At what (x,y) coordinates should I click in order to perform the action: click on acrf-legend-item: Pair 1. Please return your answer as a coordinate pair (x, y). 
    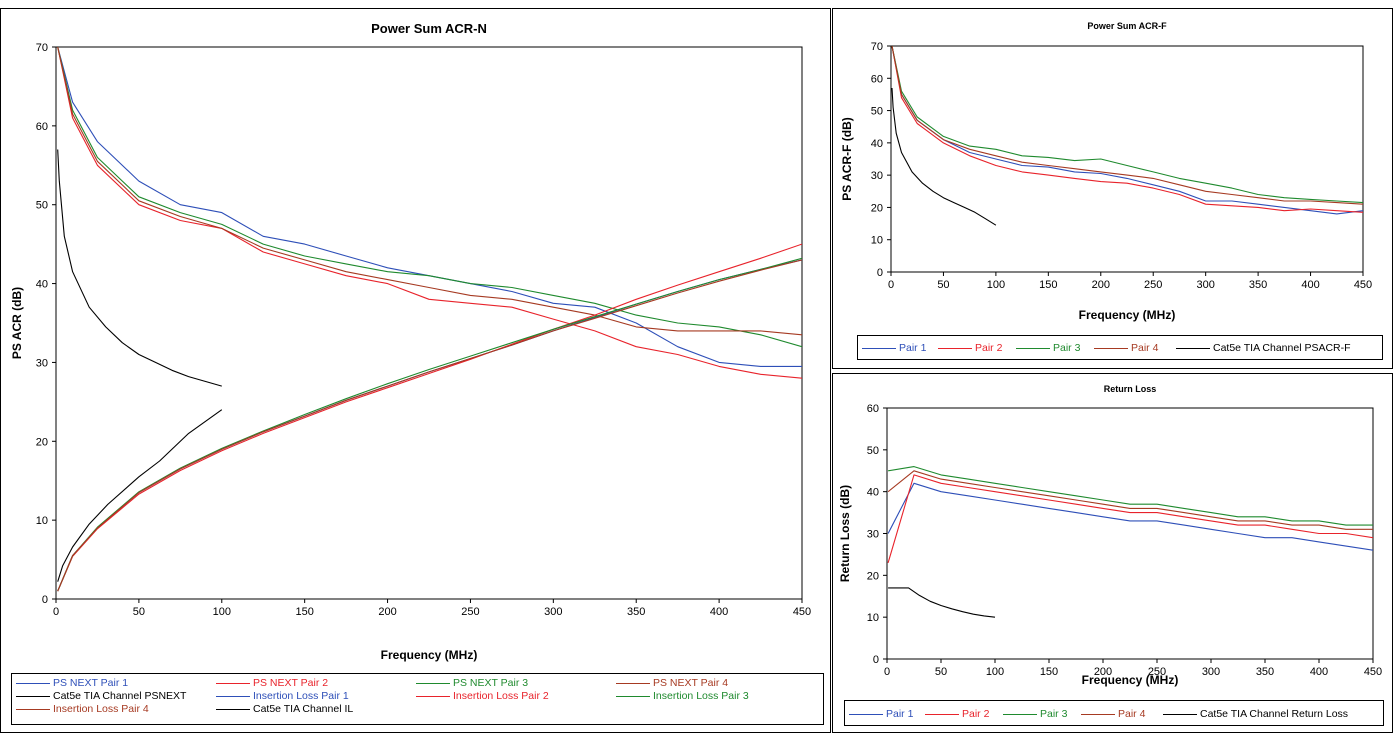
    Looking at the image, I should click on (894, 348).